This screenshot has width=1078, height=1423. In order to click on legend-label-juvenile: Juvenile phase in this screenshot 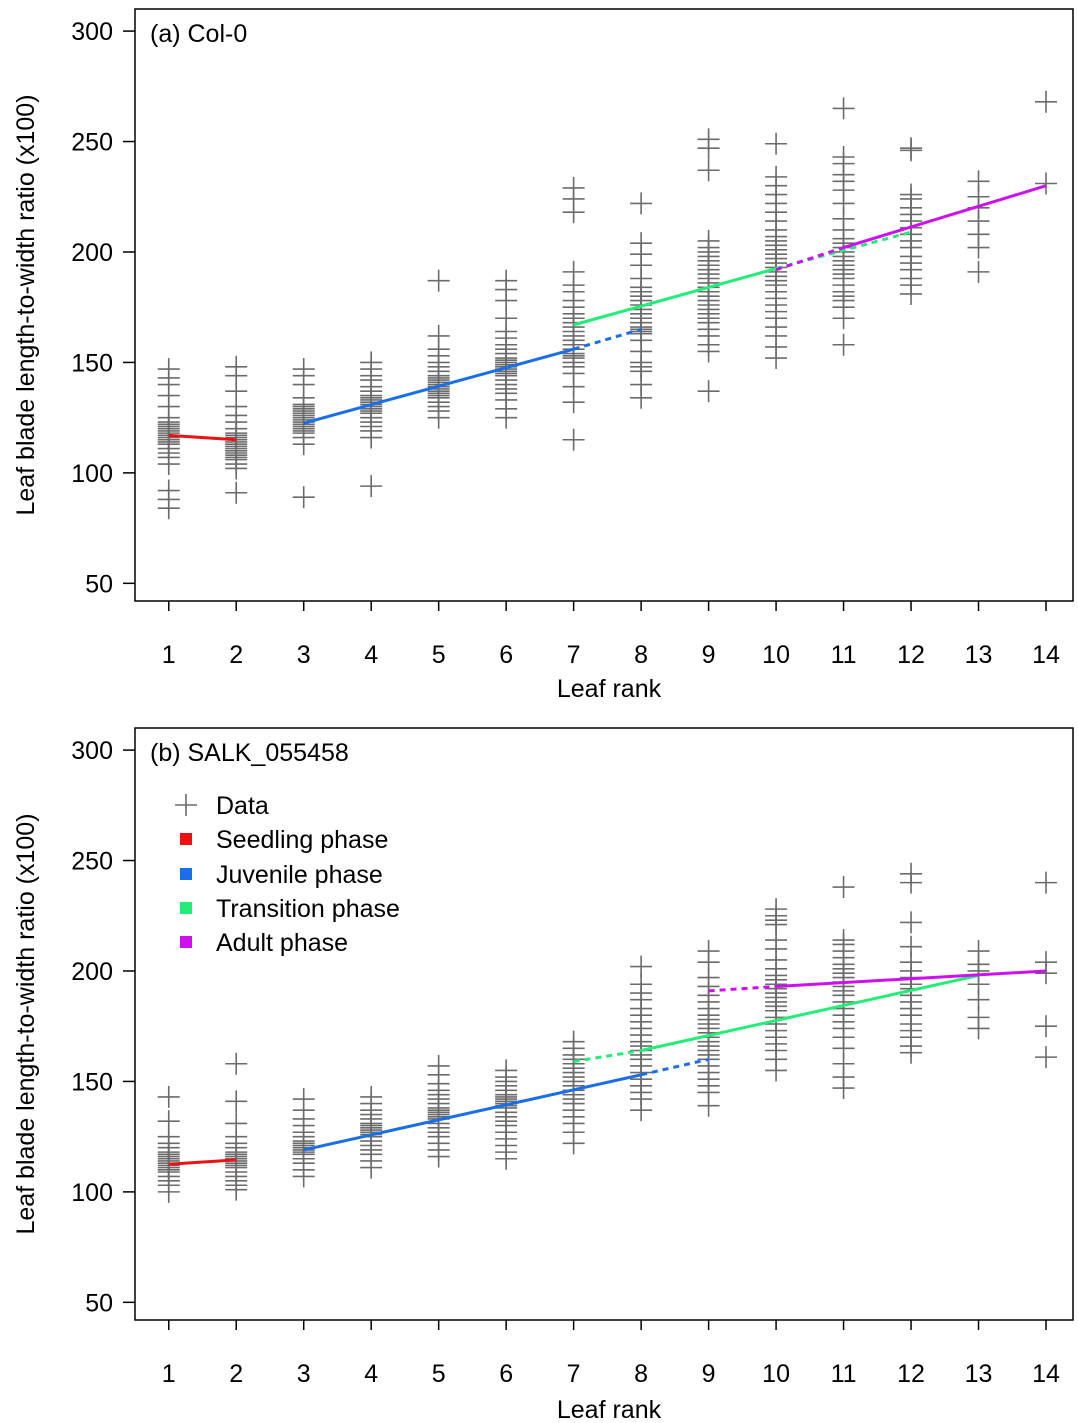, I will do `click(299, 875)`.